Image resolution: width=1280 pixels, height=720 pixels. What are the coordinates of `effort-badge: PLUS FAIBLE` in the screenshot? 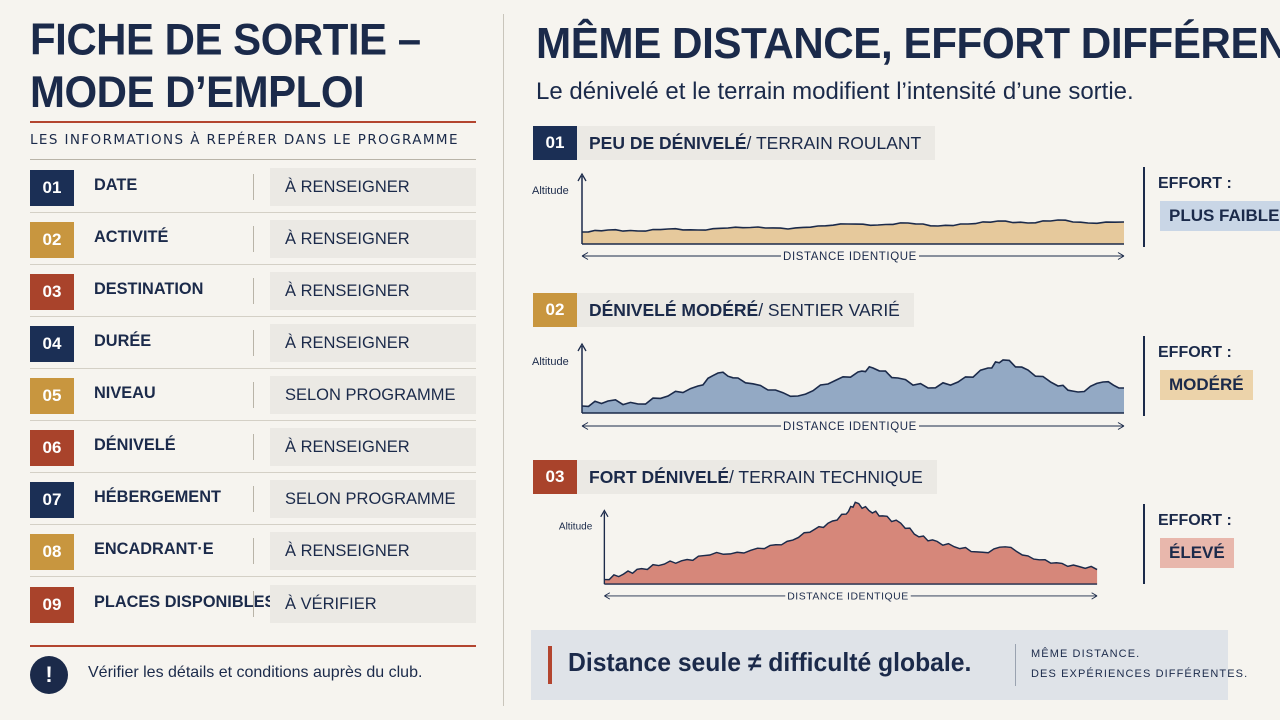 It's located at (1220, 216).